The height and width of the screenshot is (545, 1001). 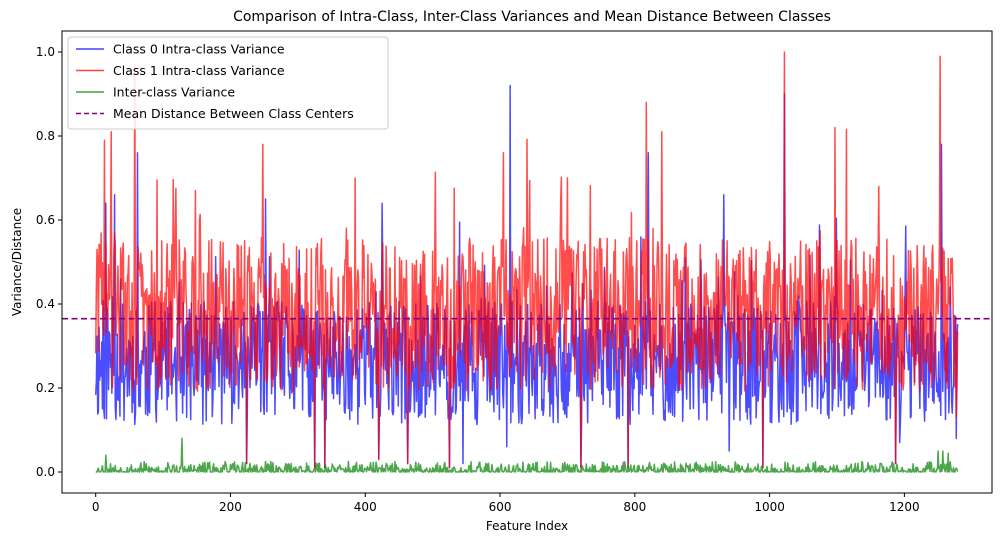 I want to click on x-tick-label: 1200, so click(x=904, y=507).